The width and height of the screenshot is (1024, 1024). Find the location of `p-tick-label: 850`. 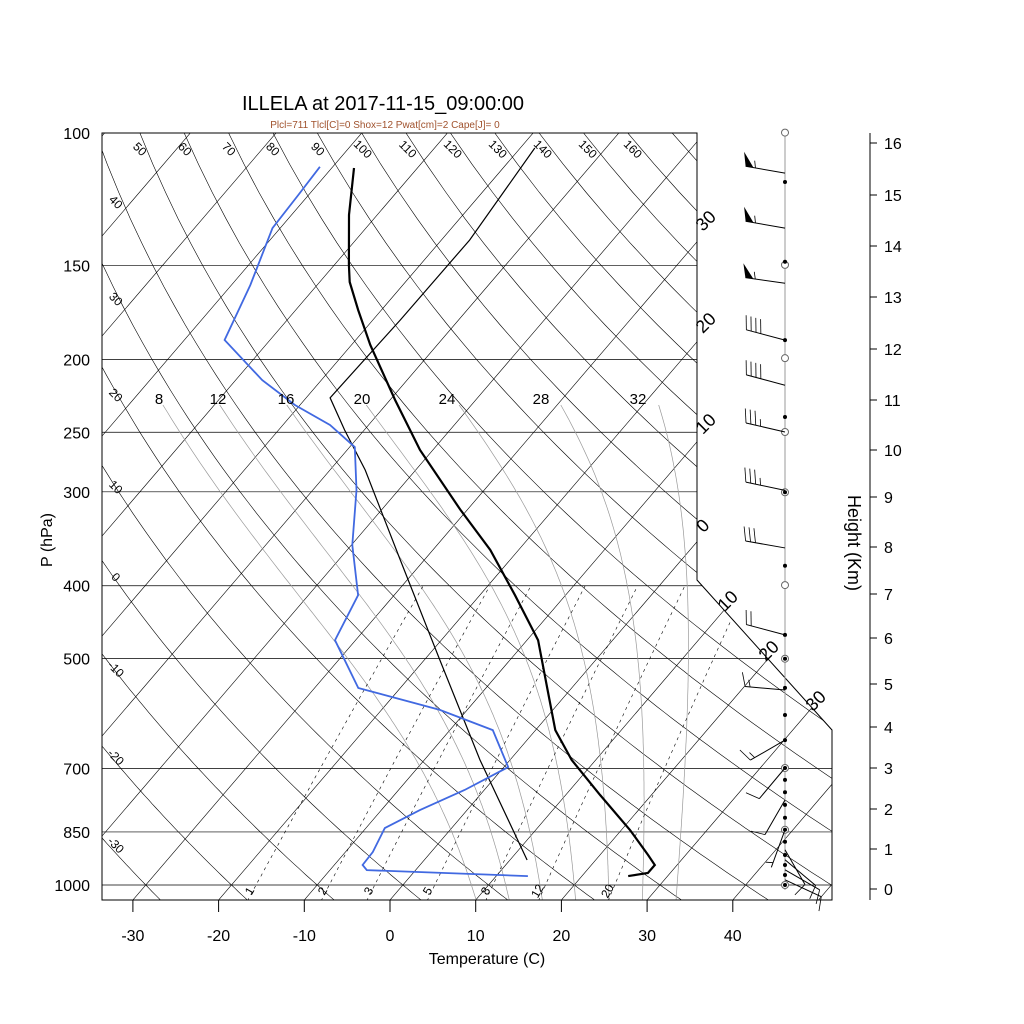

p-tick-label: 850 is located at coordinates (76, 833).